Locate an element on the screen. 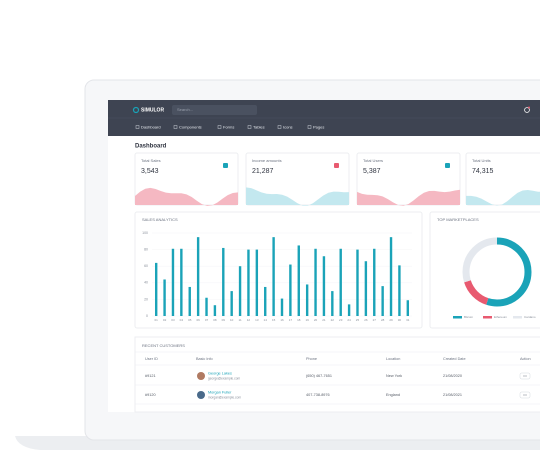 This screenshot has height=468, width=540. x-tick-label: 24 is located at coordinates (349, 320).